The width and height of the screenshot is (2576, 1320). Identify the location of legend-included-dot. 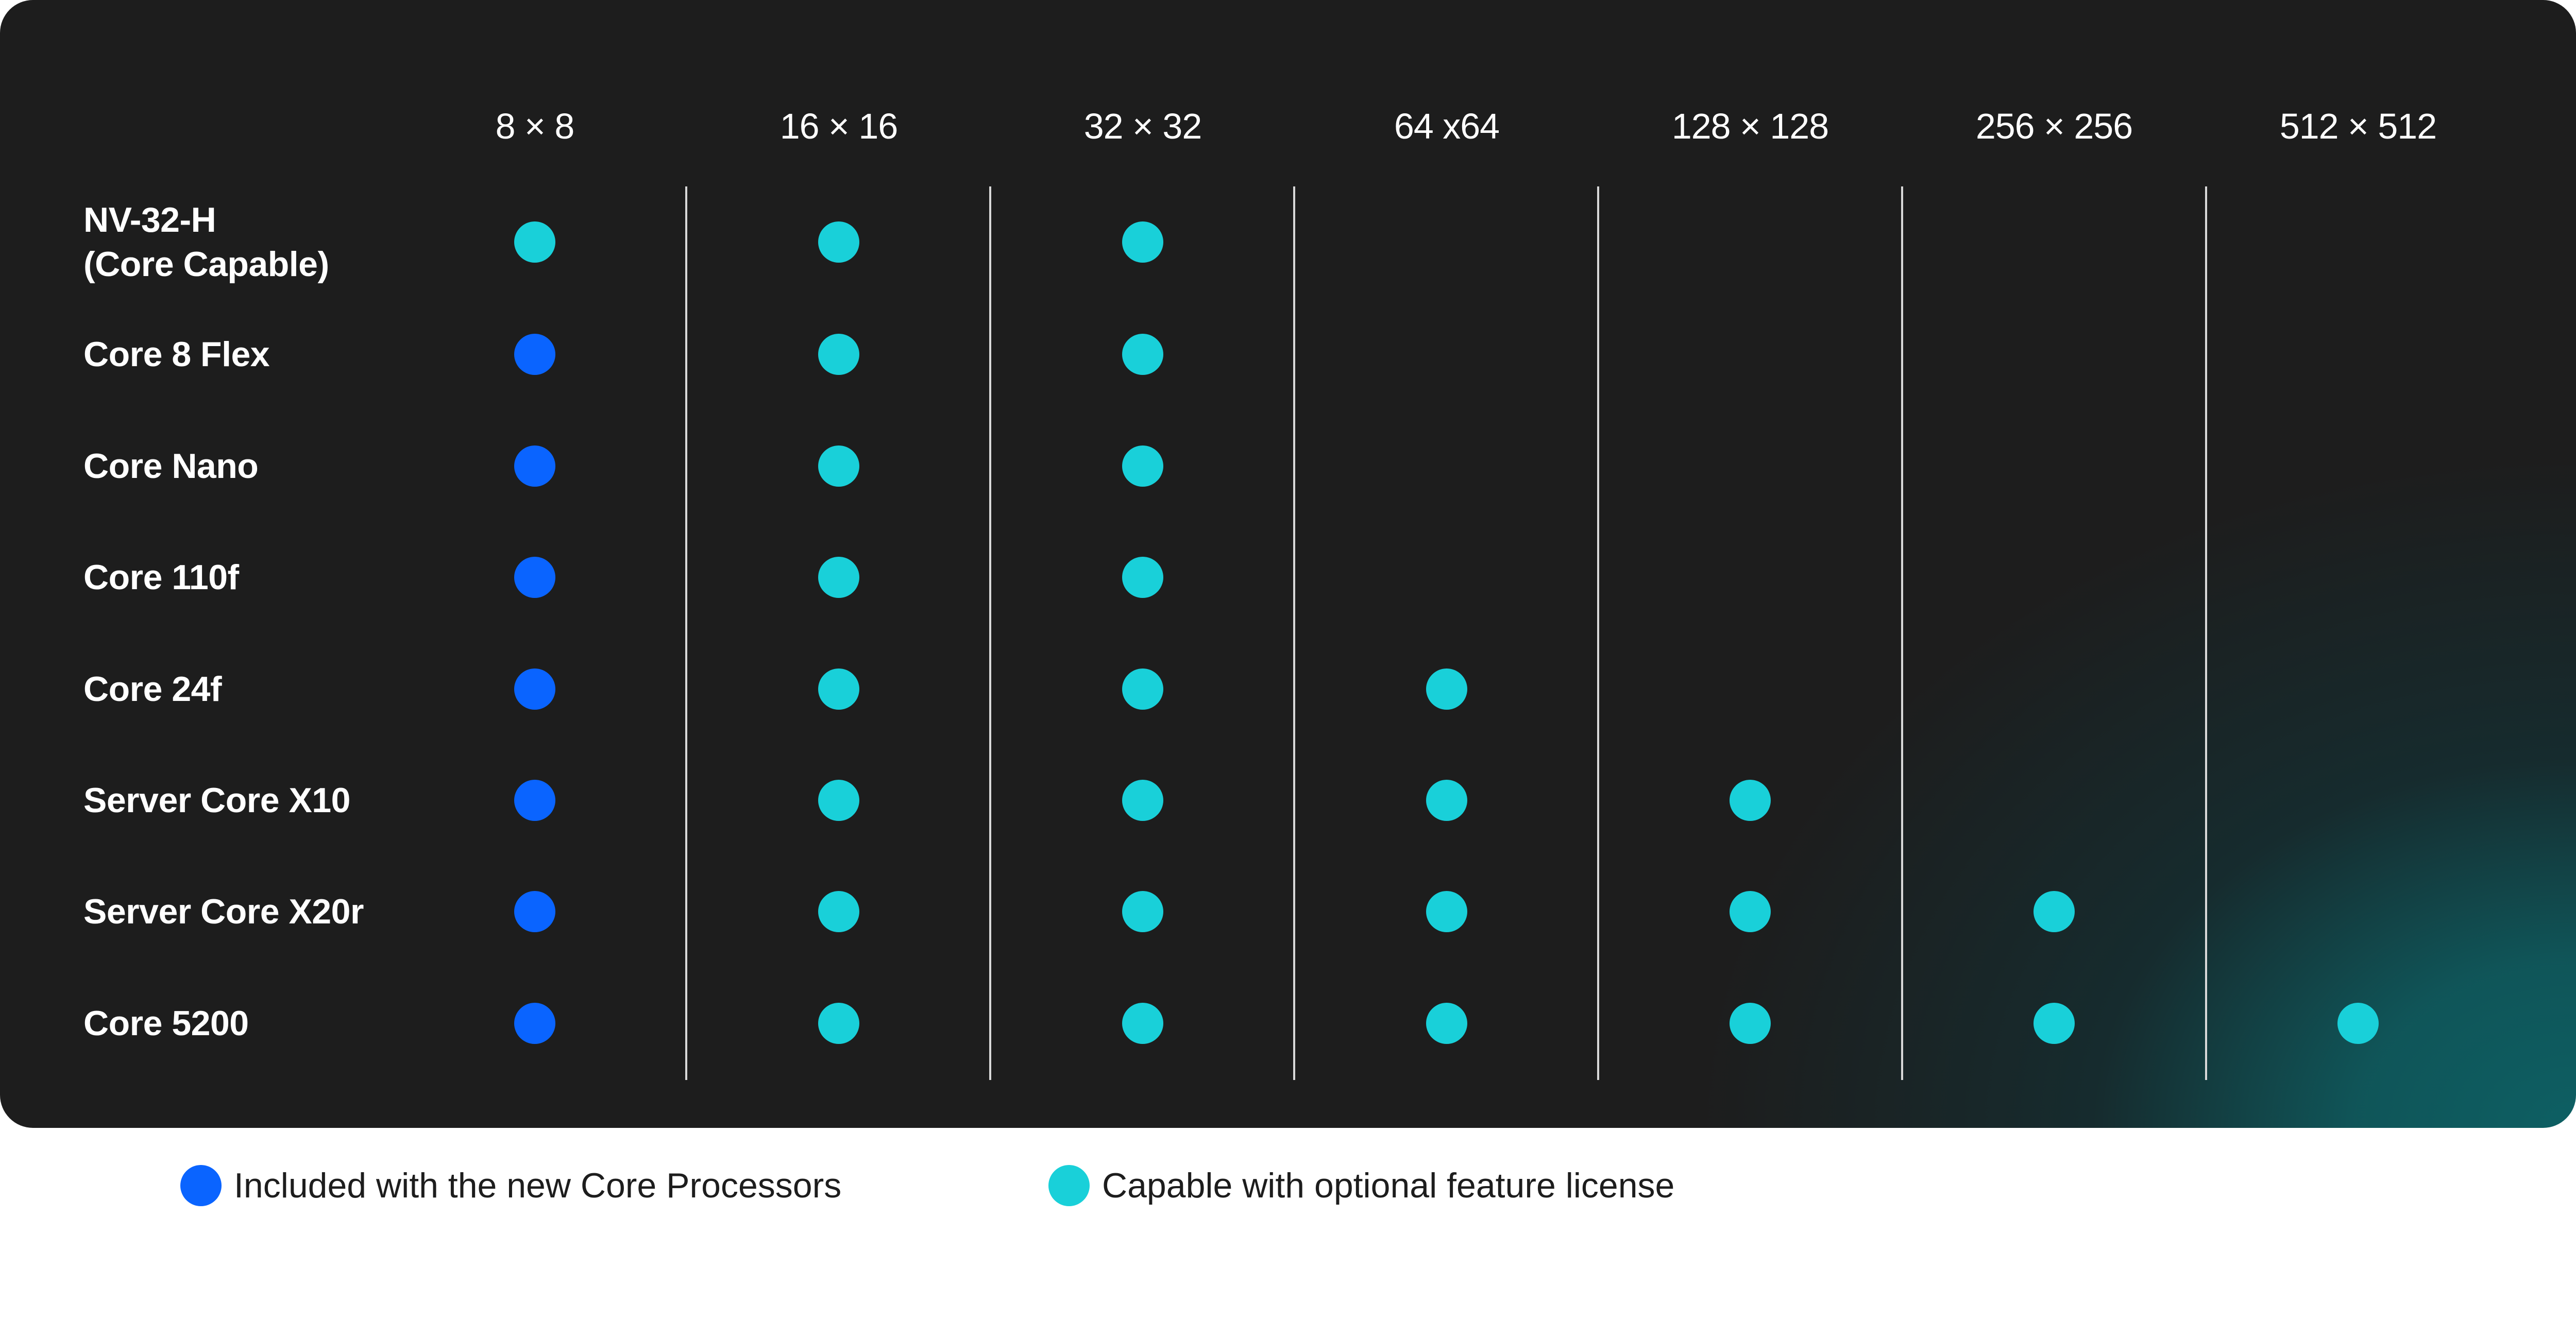
(201, 1185).